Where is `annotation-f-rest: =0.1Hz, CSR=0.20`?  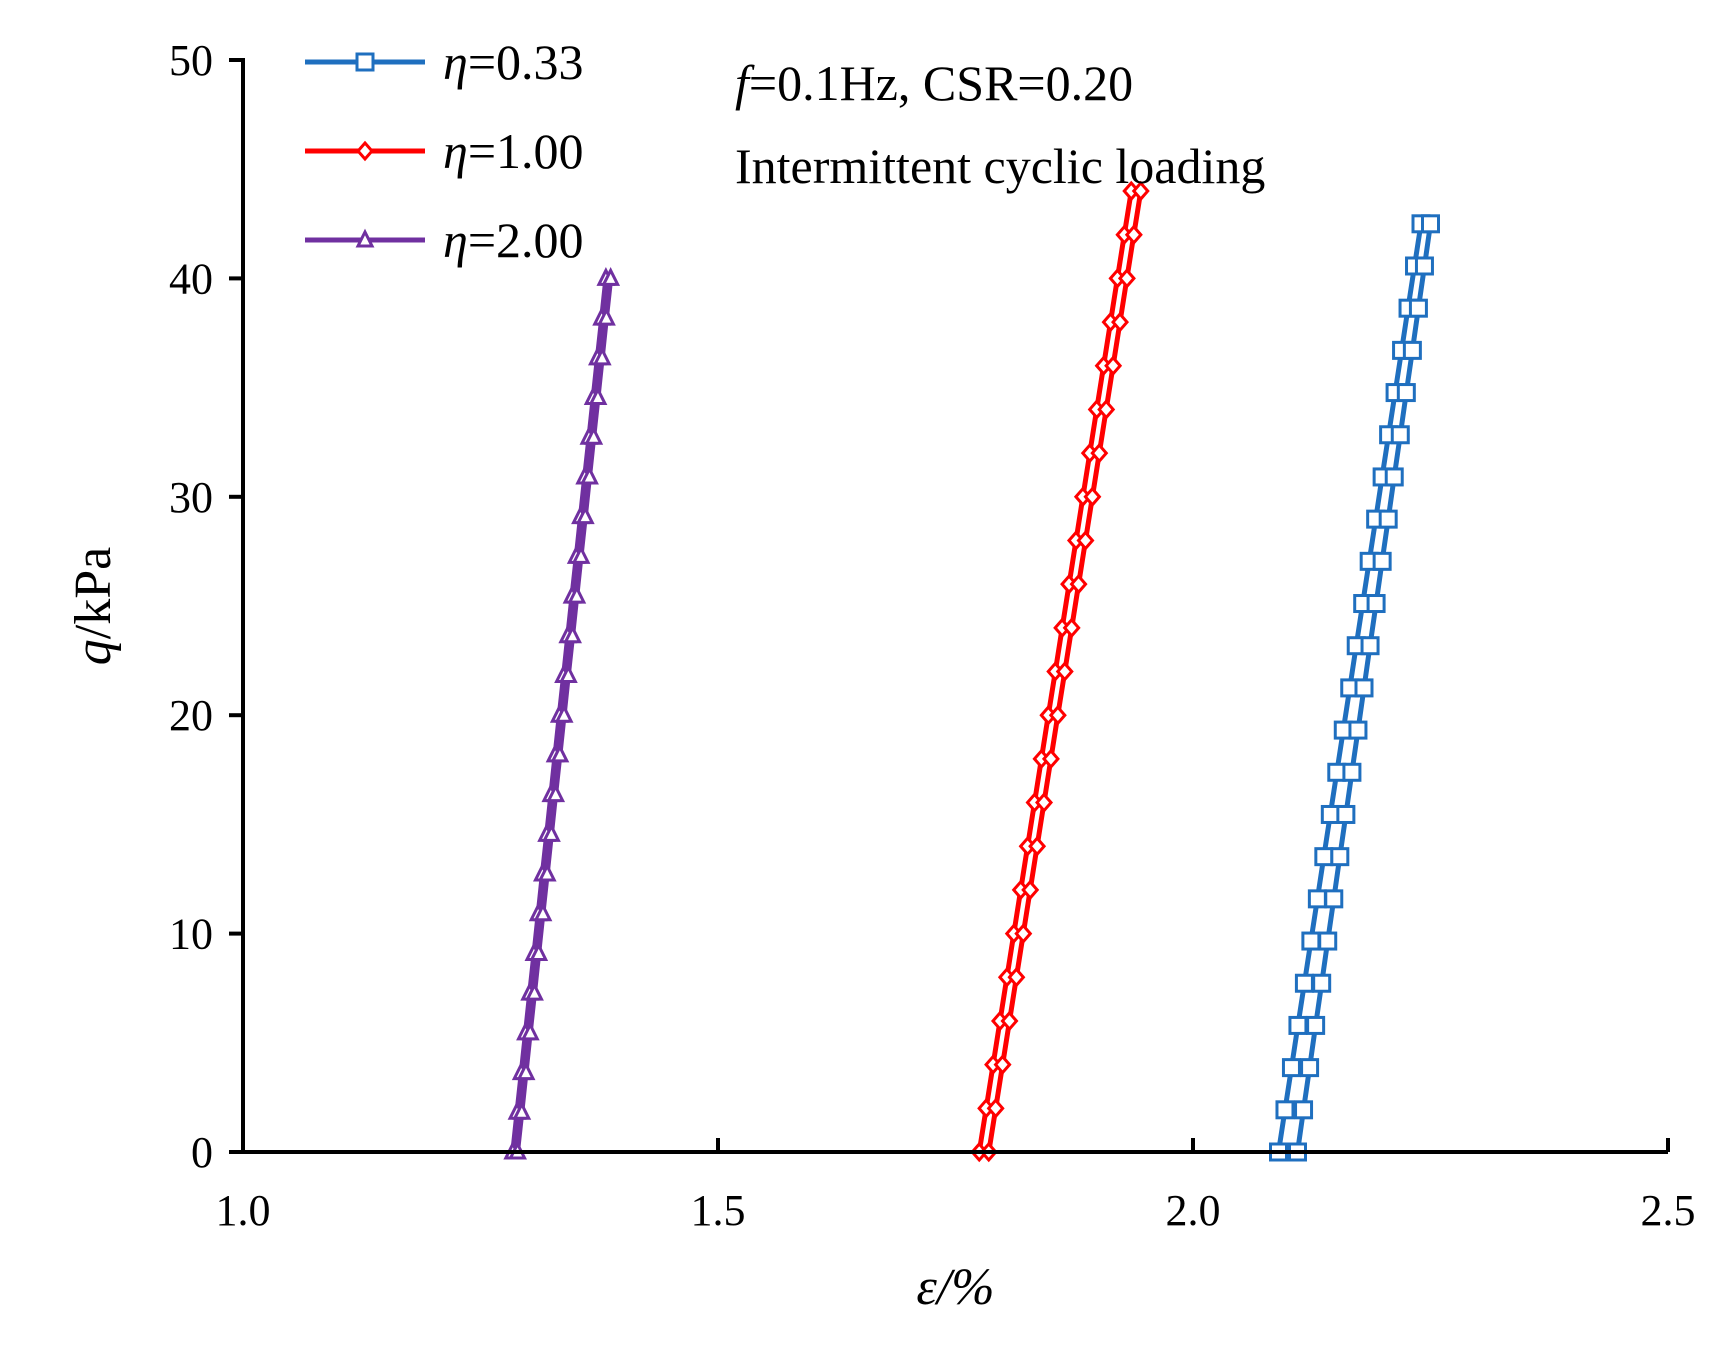
annotation-f-rest: =0.1Hz, CSR=0.20 is located at coordinates (941, 83).